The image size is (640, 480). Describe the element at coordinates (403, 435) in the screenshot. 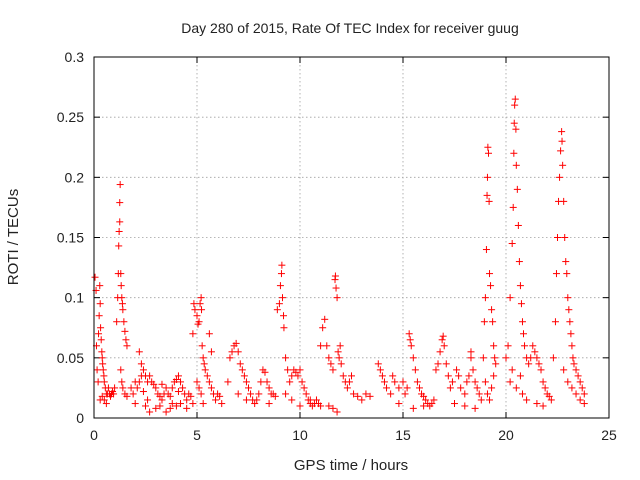

I see `x-tick-label: 15` at that location.